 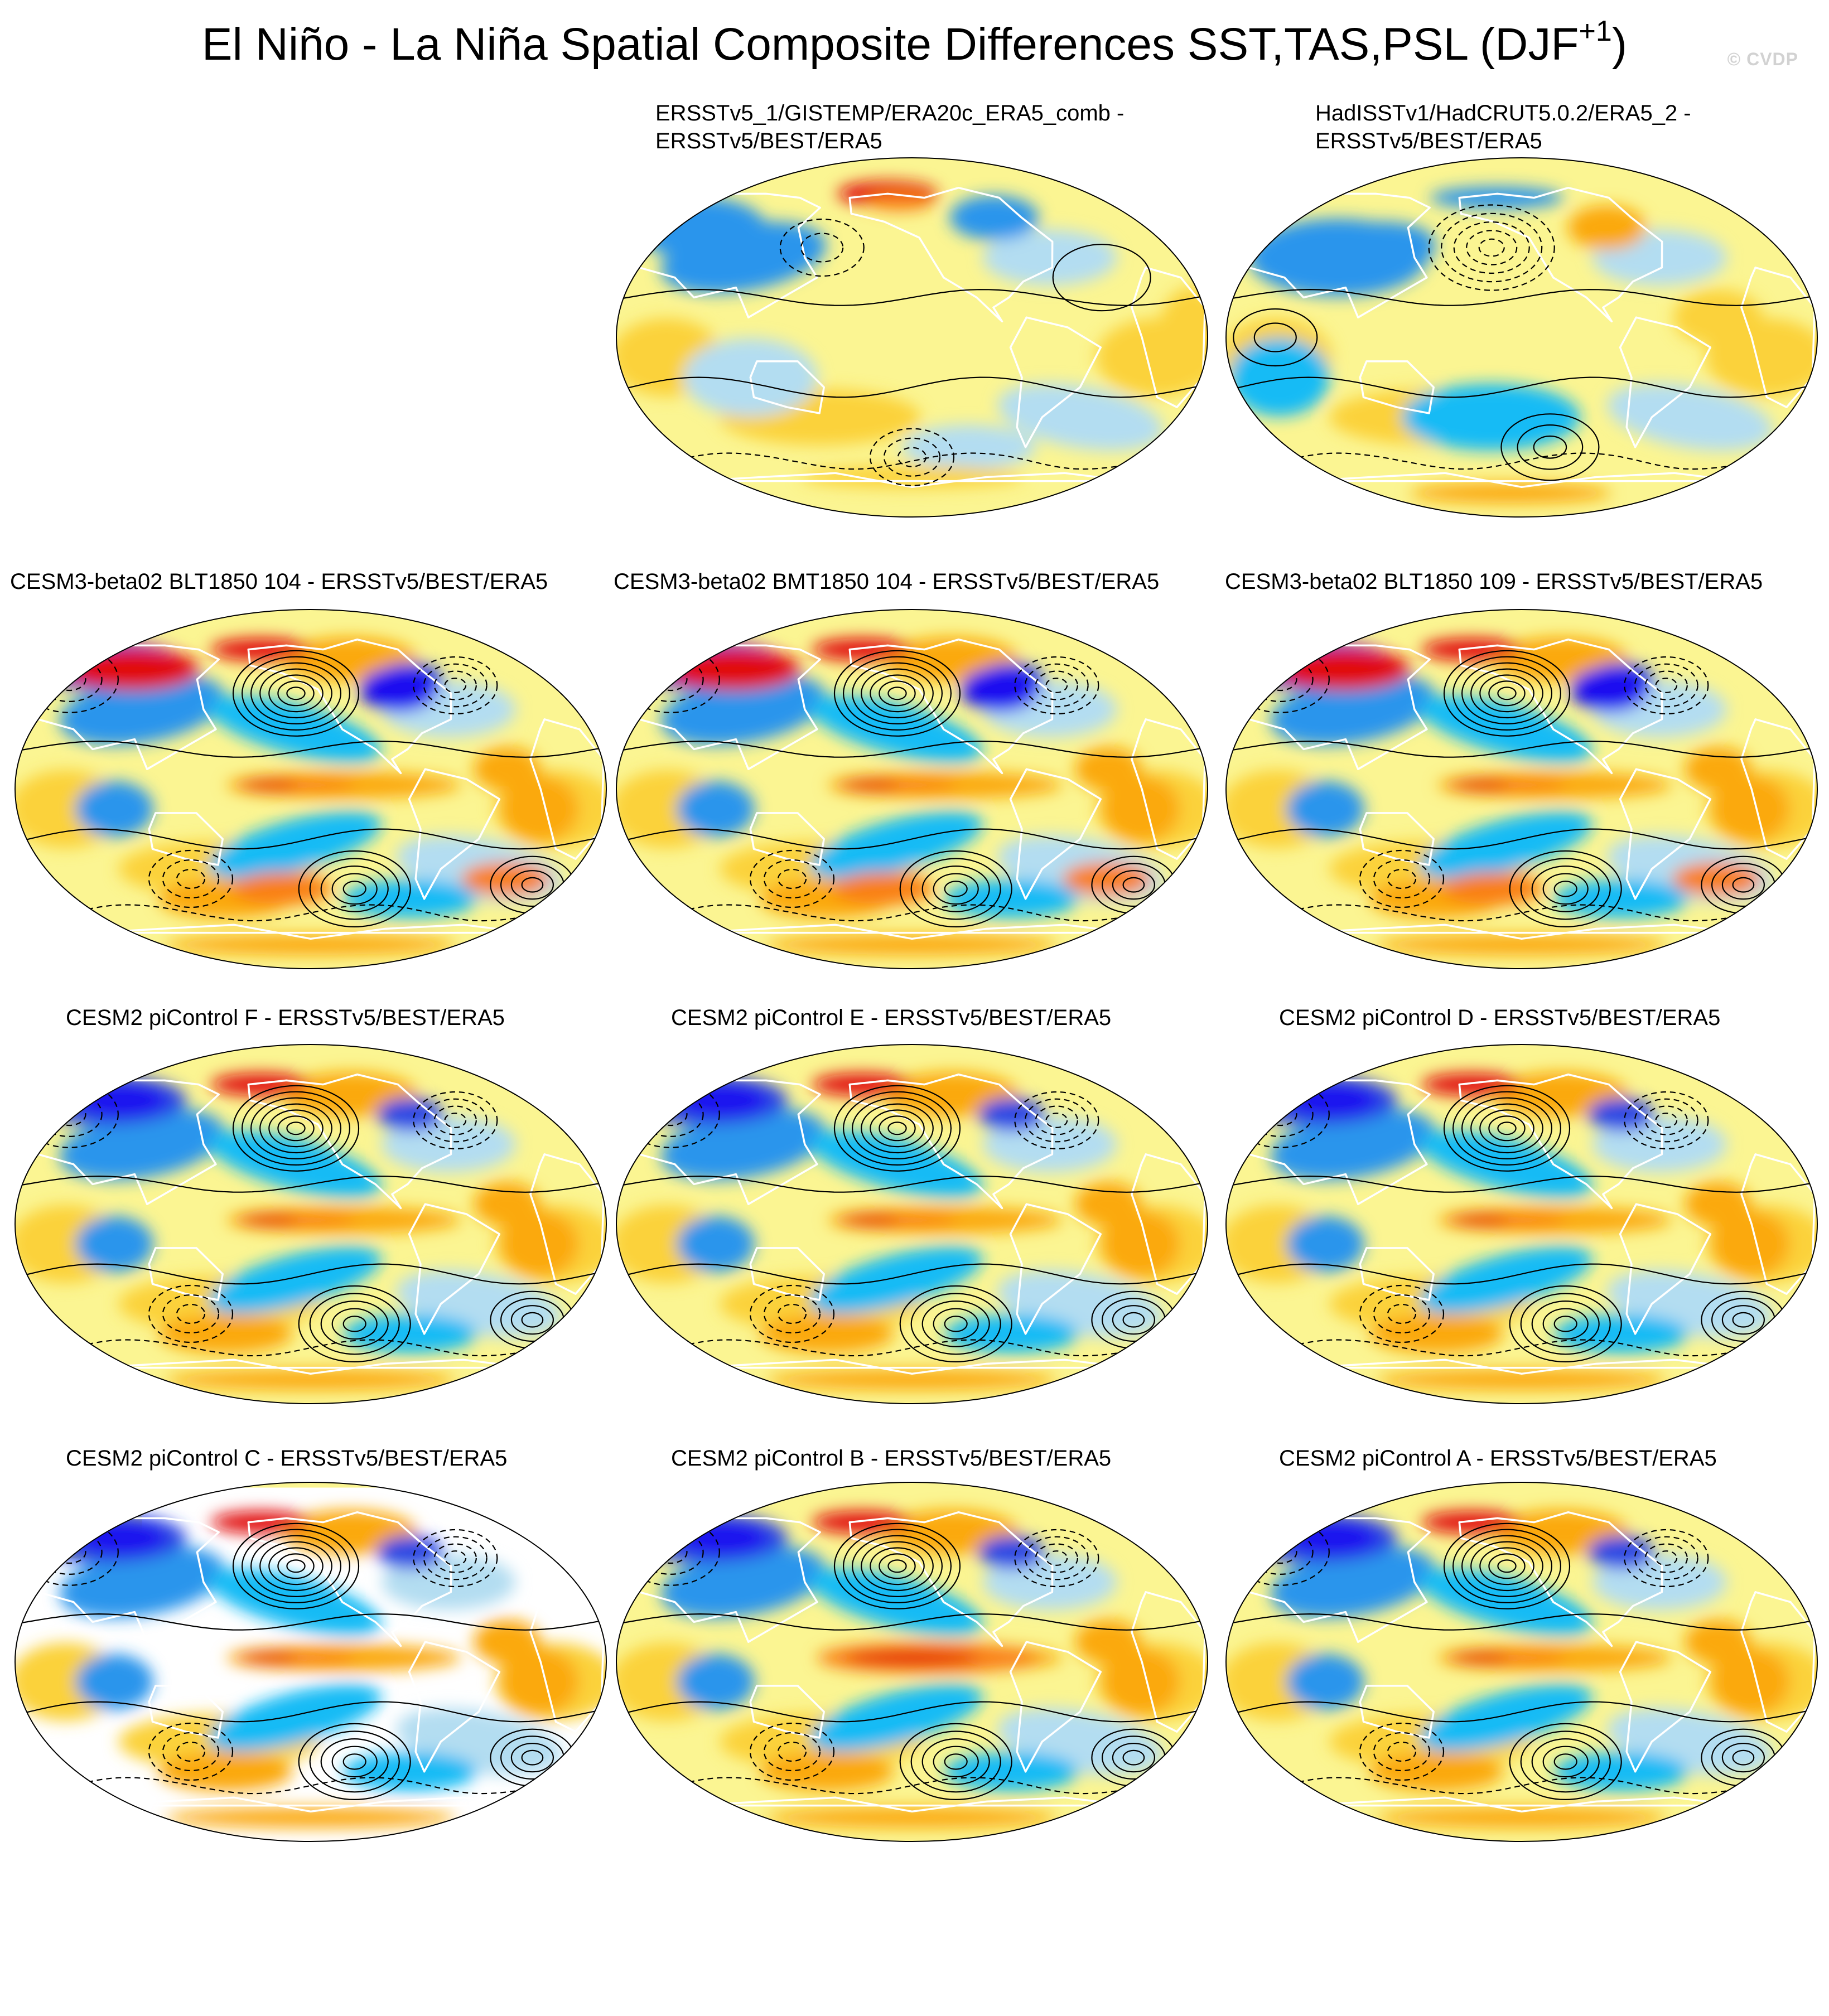 I want to click on figure-title-close: ), so click(x=1619, y=44).